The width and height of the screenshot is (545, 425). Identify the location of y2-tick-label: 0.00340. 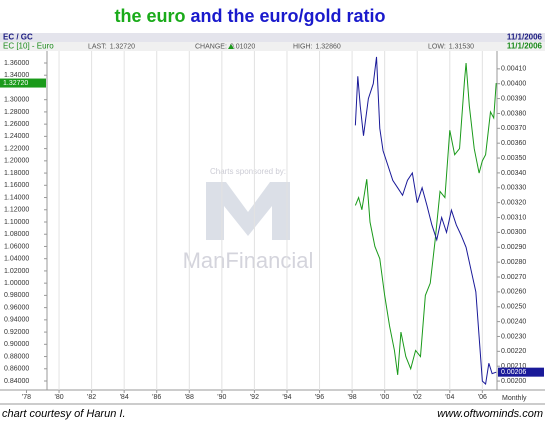
(513, 173).